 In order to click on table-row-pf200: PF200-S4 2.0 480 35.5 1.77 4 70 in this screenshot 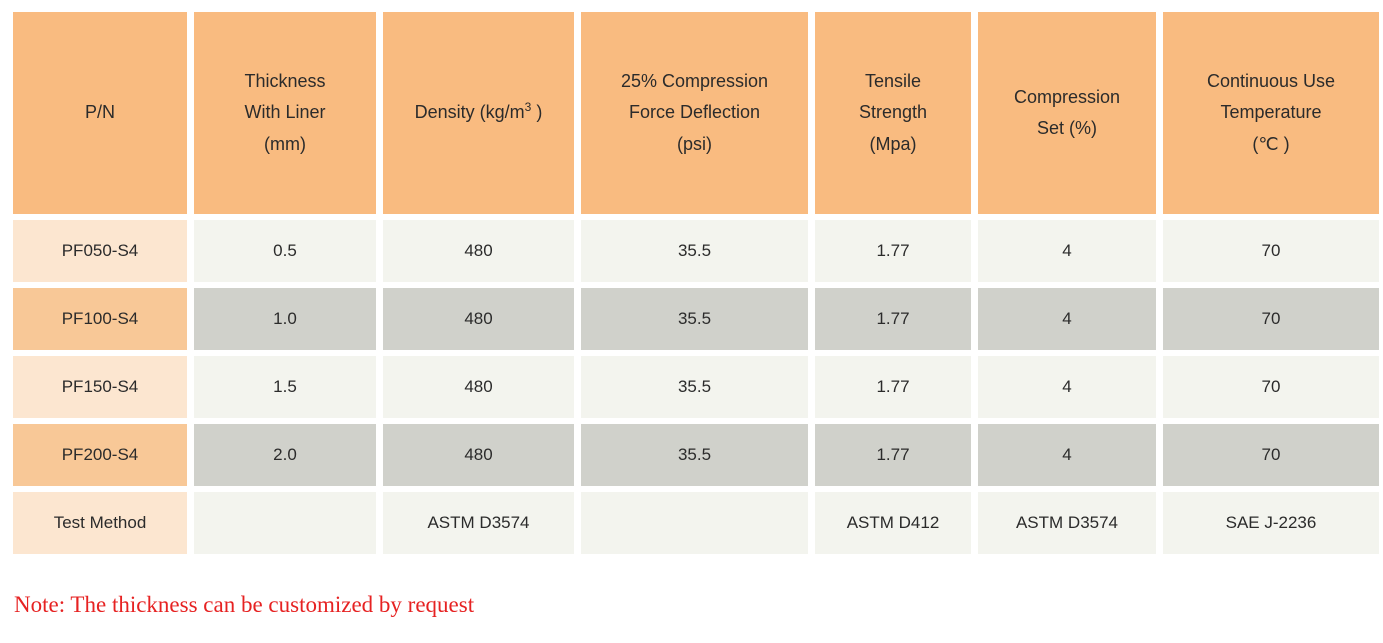, I will do `click(696, 455)`.